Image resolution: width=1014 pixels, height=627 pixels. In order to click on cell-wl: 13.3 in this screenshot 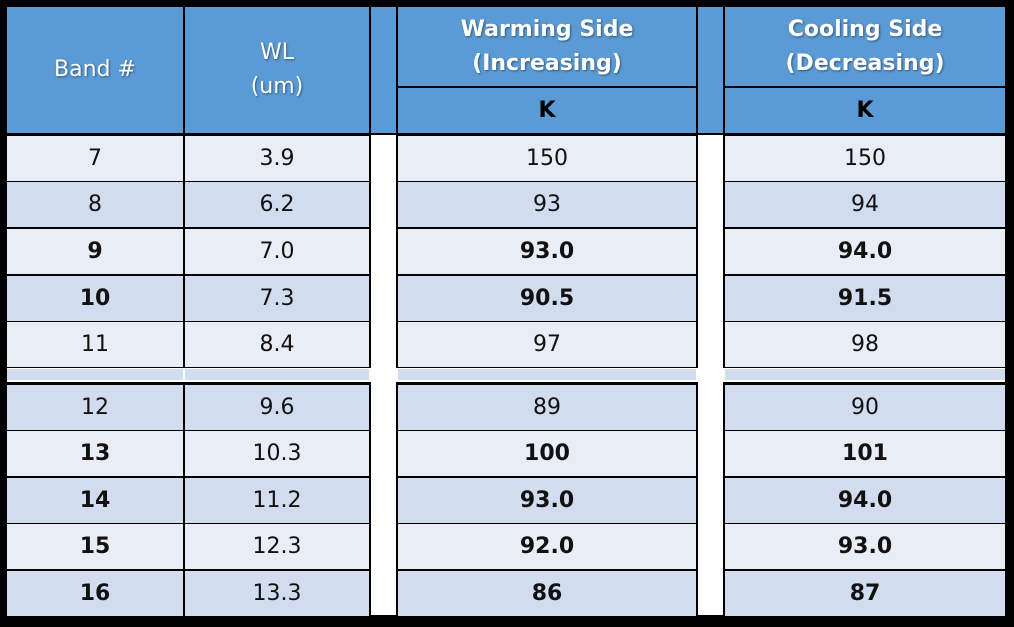, I will do `click(277, 593)`.